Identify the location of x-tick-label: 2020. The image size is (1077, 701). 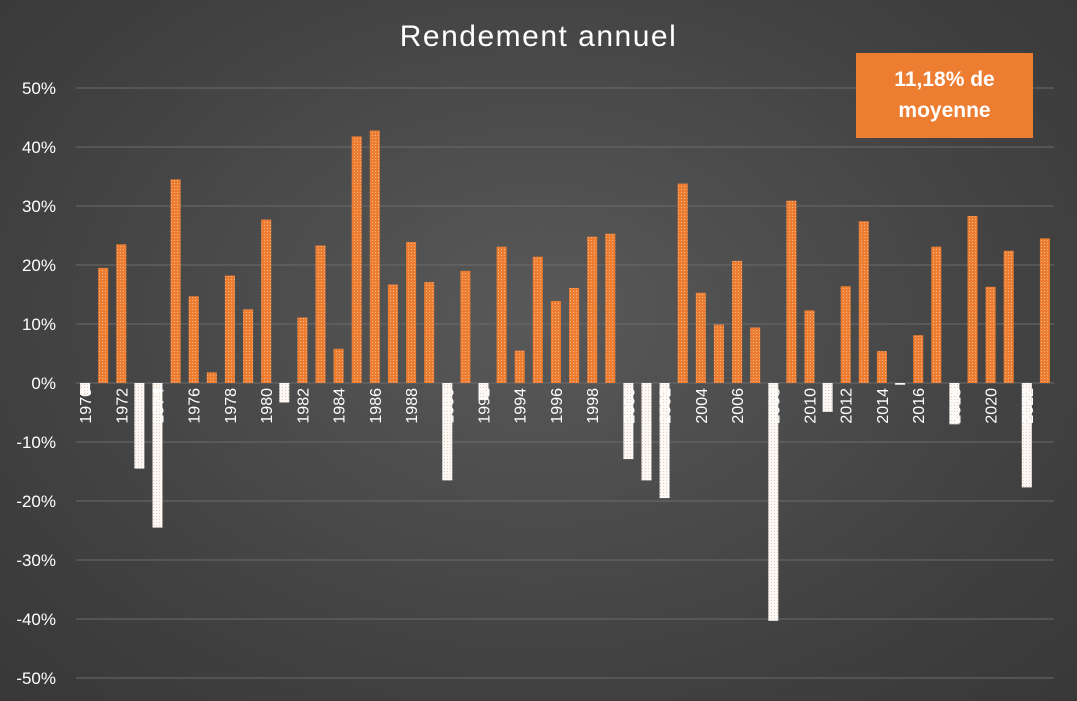
(992, 406).